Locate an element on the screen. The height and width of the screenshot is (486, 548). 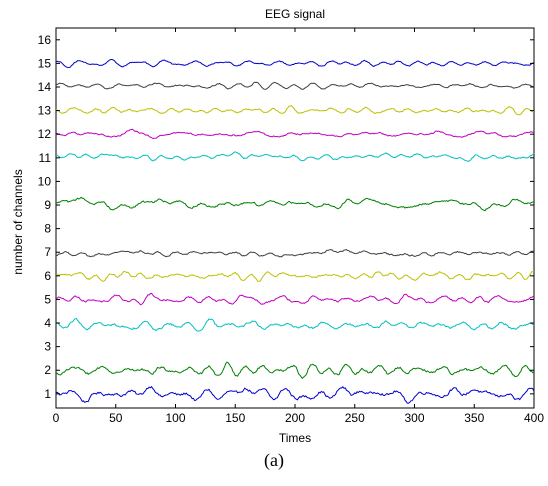
eeg-channel-2-line is located at coordinates (295, 370).